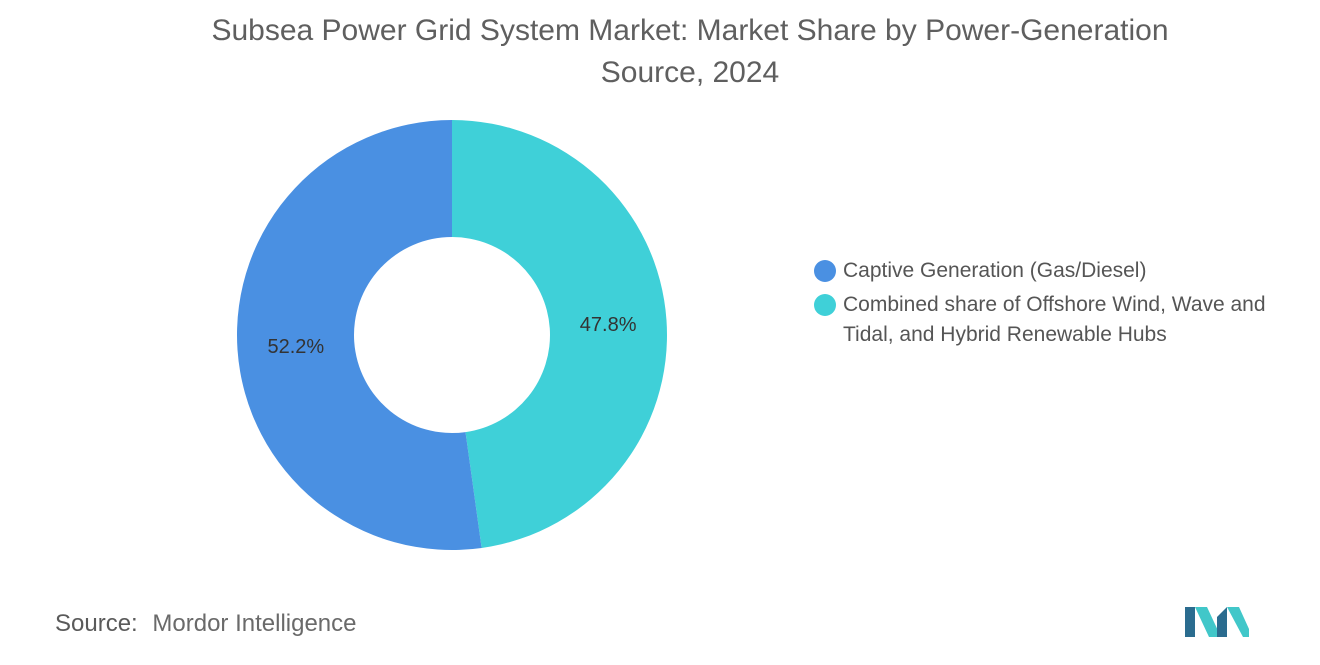 The image size is (1320, 665). Describe the element at coordinates (608, 325) in the screenshot. I see `data-label-combined-renewables: 47.8%` at that location.